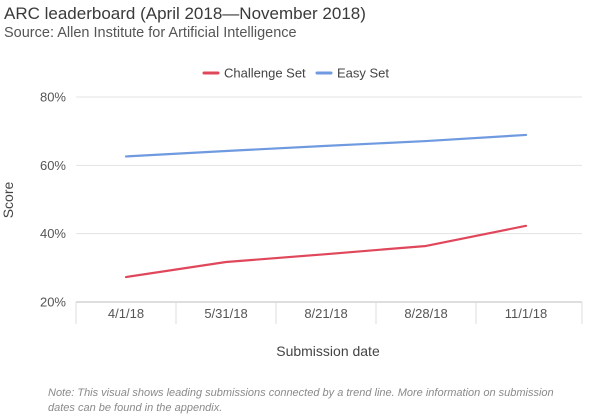  I want to click on y-axis-title: Score, so click(8, 200).